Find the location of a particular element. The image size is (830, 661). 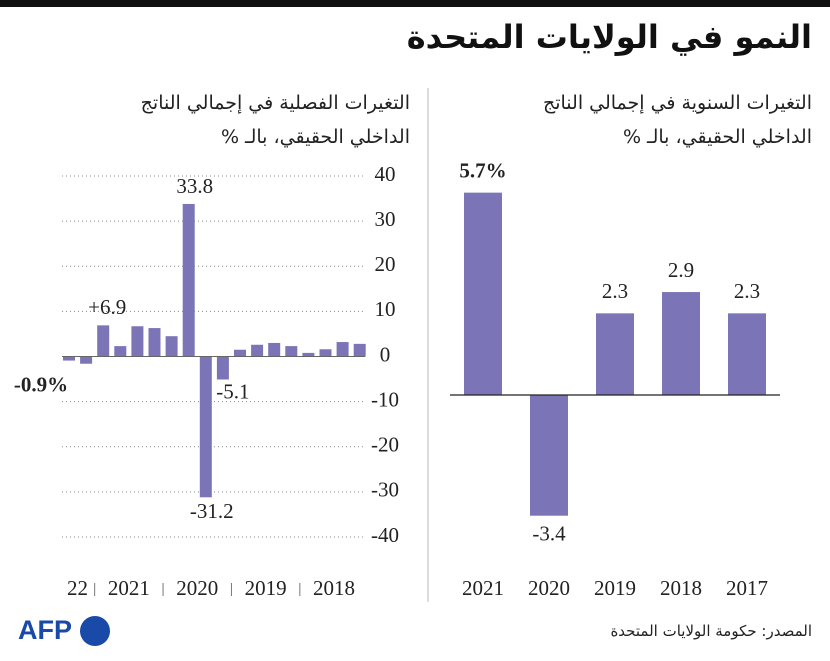

value-label: 2.9 is located at coordinates (681, 270).